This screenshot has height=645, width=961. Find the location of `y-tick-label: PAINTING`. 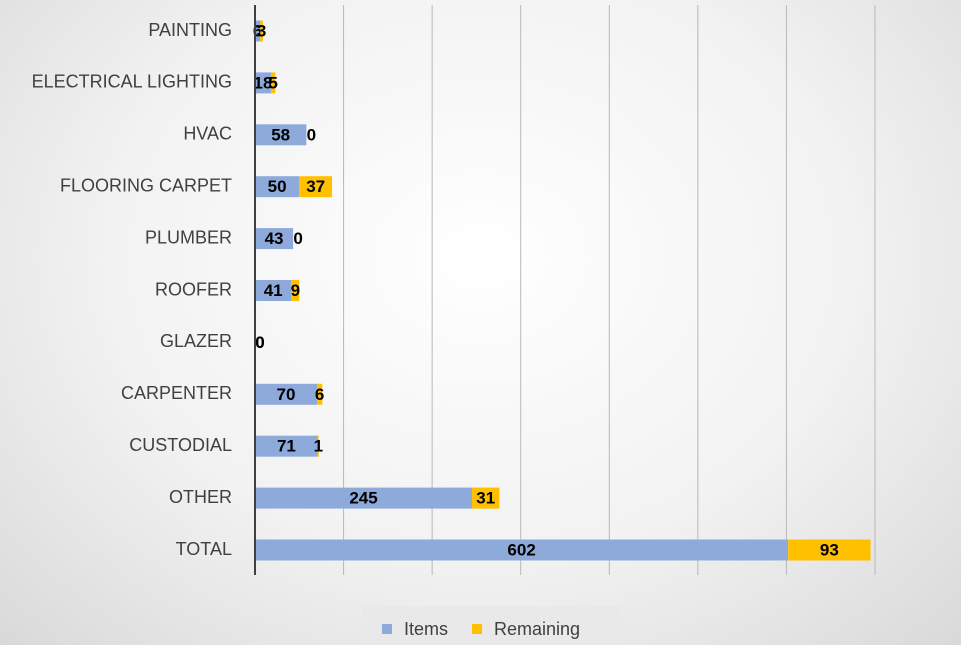

y-tick-label: PAINTING is located at coordinates (190, 30).